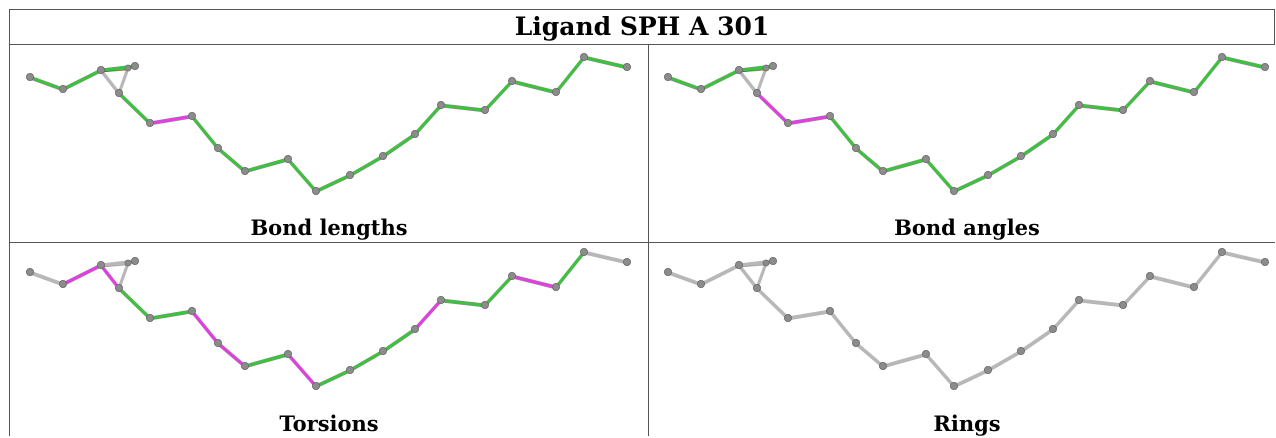 The height and width of the screenshot is (438, 1276). Describe the element at coordinates (1274, 27) in the screenshot. I see `frame-right-border` at that location.